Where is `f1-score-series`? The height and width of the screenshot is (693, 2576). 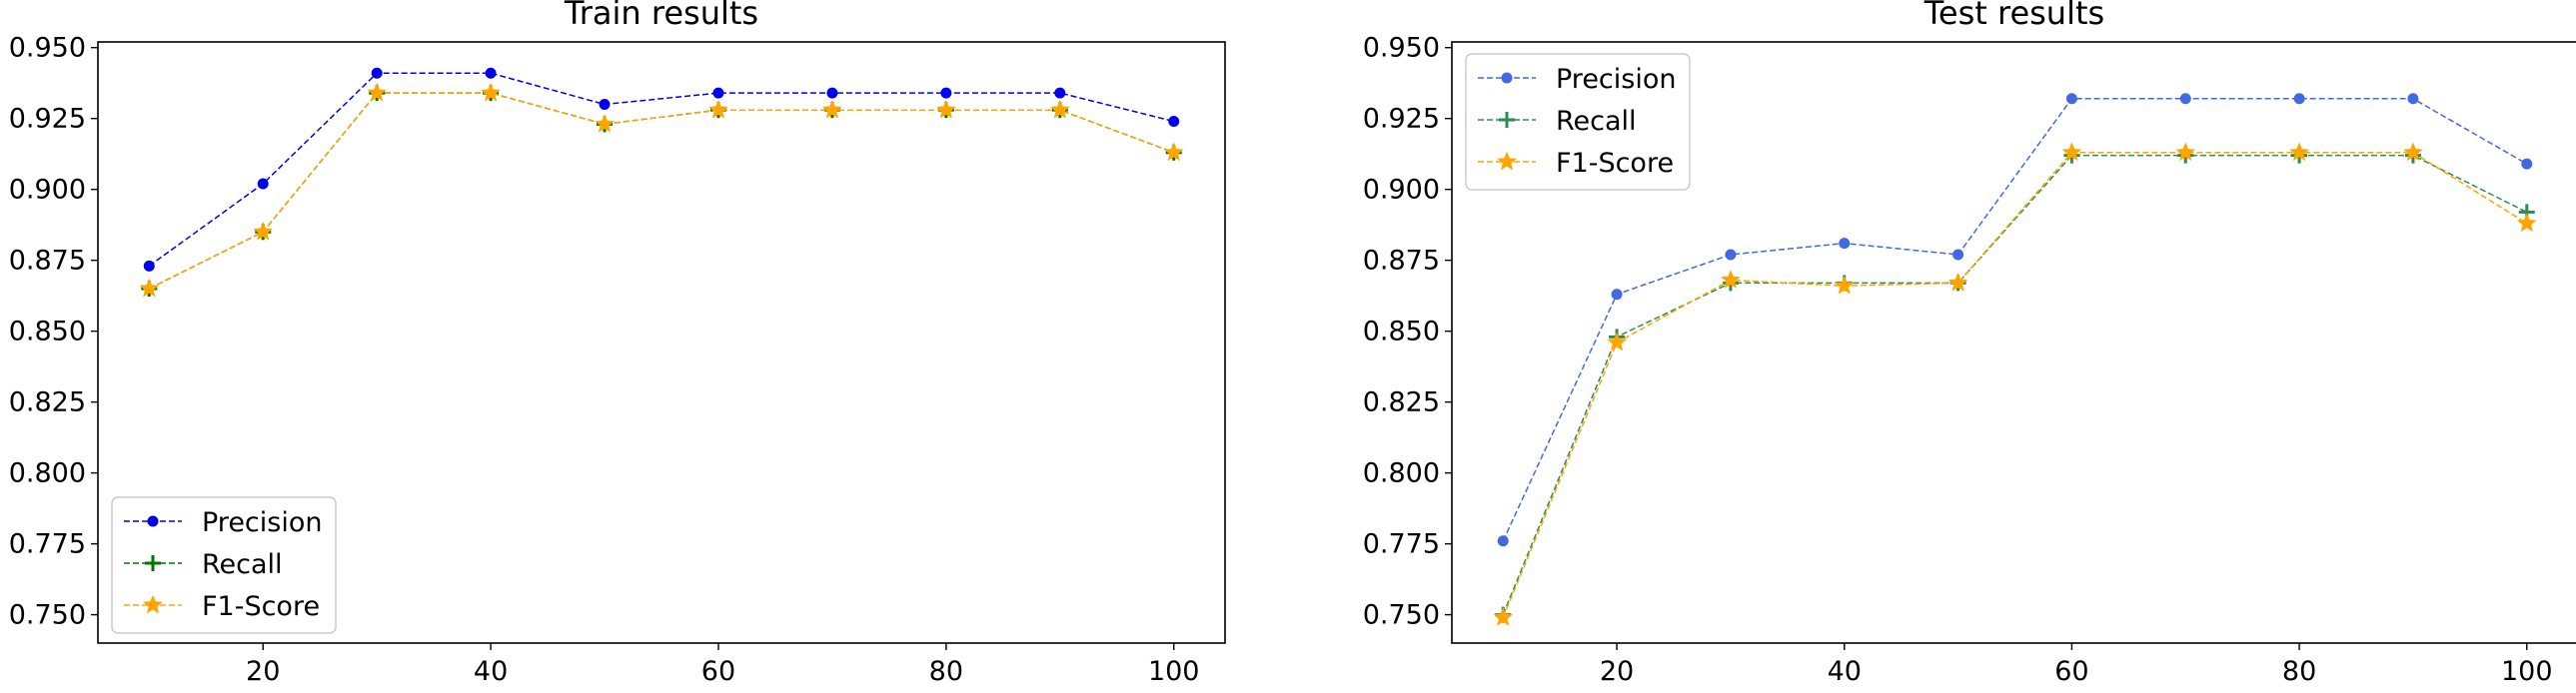
f1-score-series is located at coordinates (661, 190).